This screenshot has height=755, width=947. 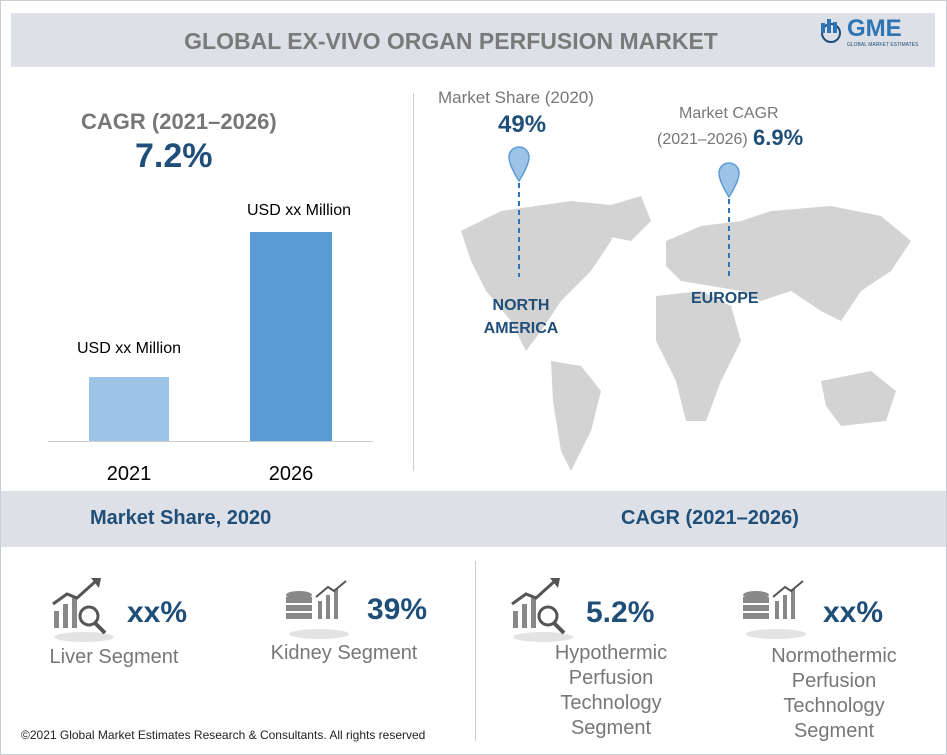 I want to click on na-value: 49%, so click(x=522, y=124).